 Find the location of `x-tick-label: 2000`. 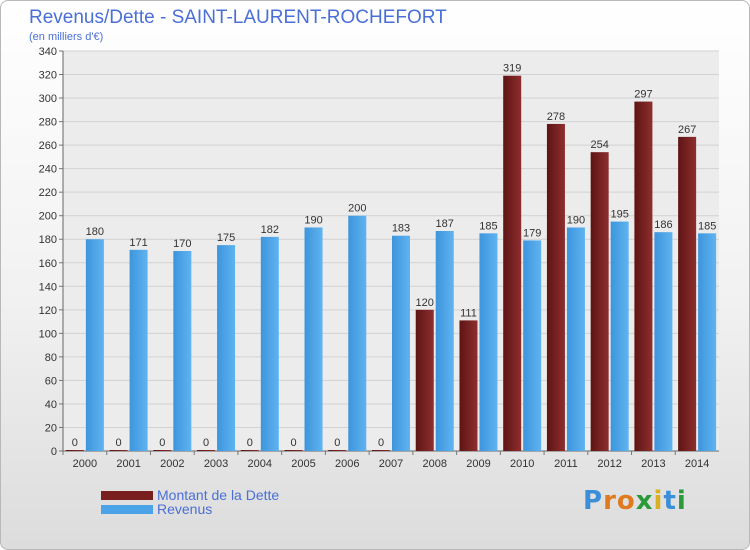

x-tick-label: 2000 is located at coordinates (85, 464).